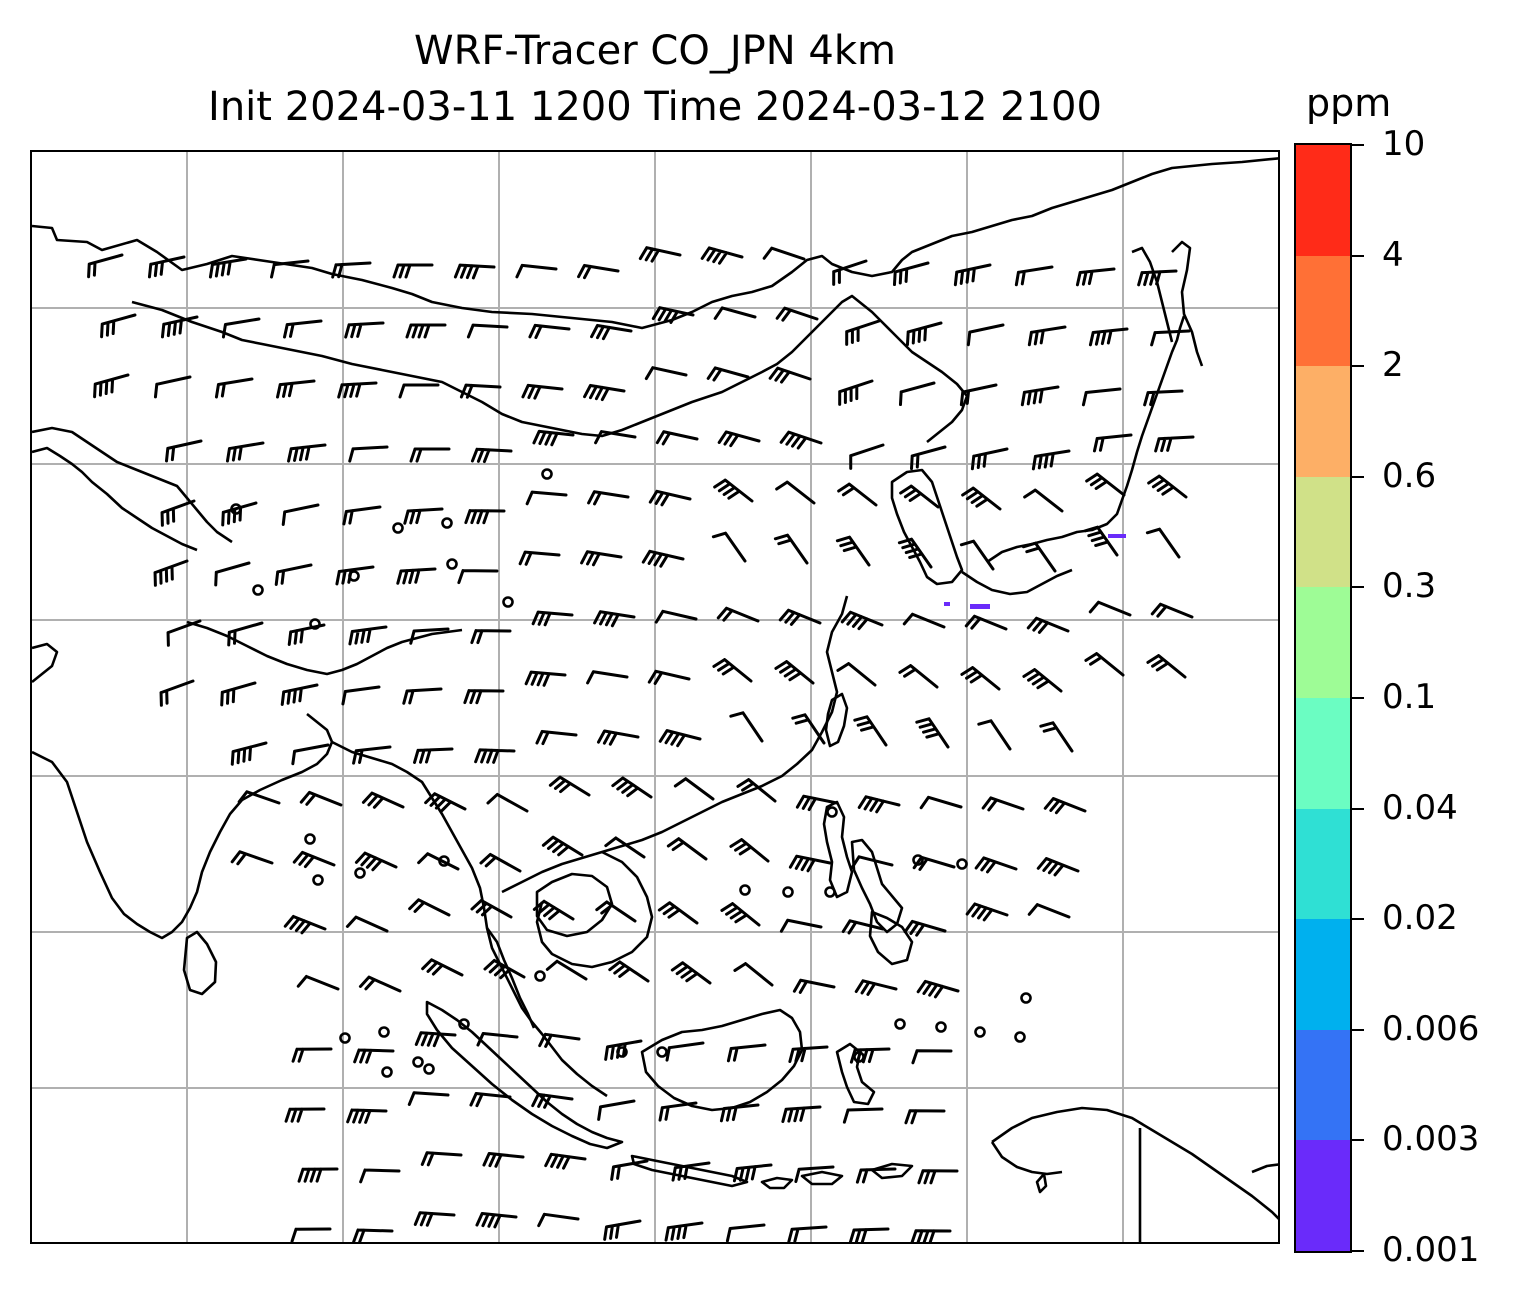 The width and height of the screenshot is (1528, 1306). I want to click on colorbar-tick-label: 0.1, so click(1409, 697).